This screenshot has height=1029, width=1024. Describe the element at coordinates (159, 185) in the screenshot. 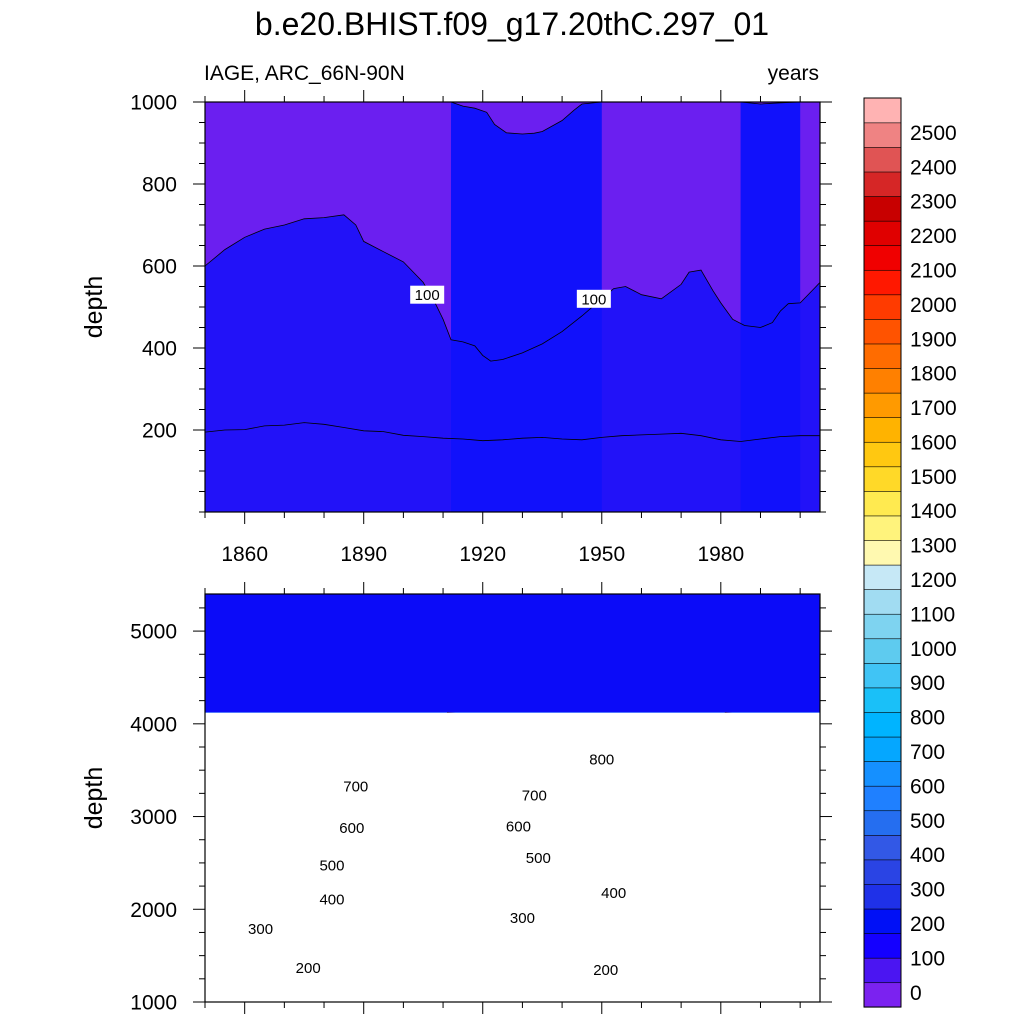

I see `y-tick-label: 800` at that location.